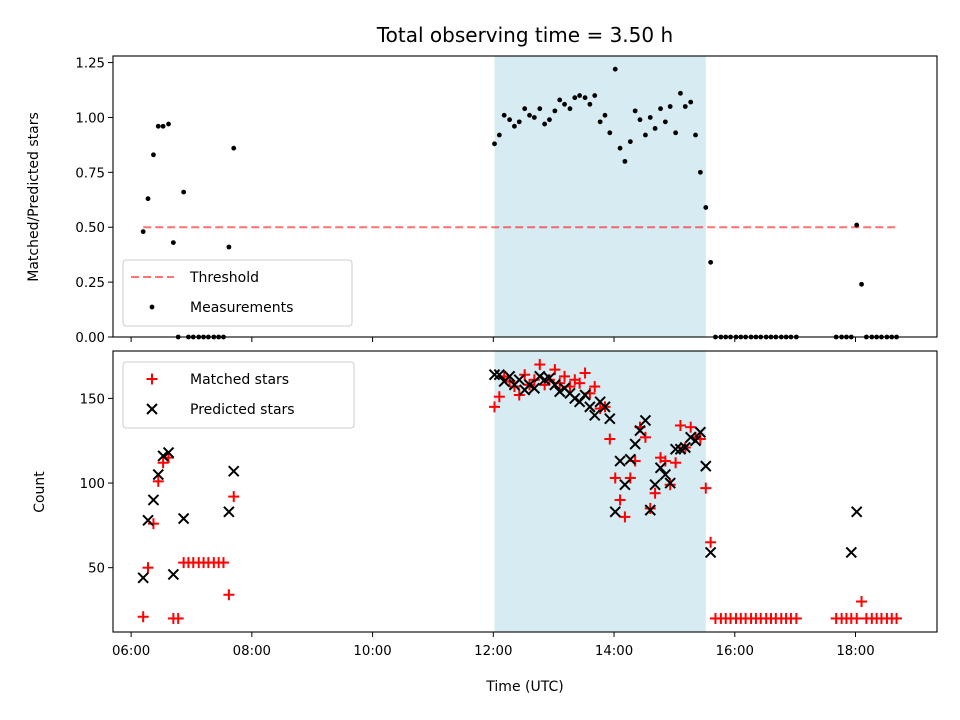 This screenshot has height=720, width=960. What do you see at coordinates (90, 64) in the screenshot?
I see `y-tick-label: 1.25` at bounding box center [90, 64].